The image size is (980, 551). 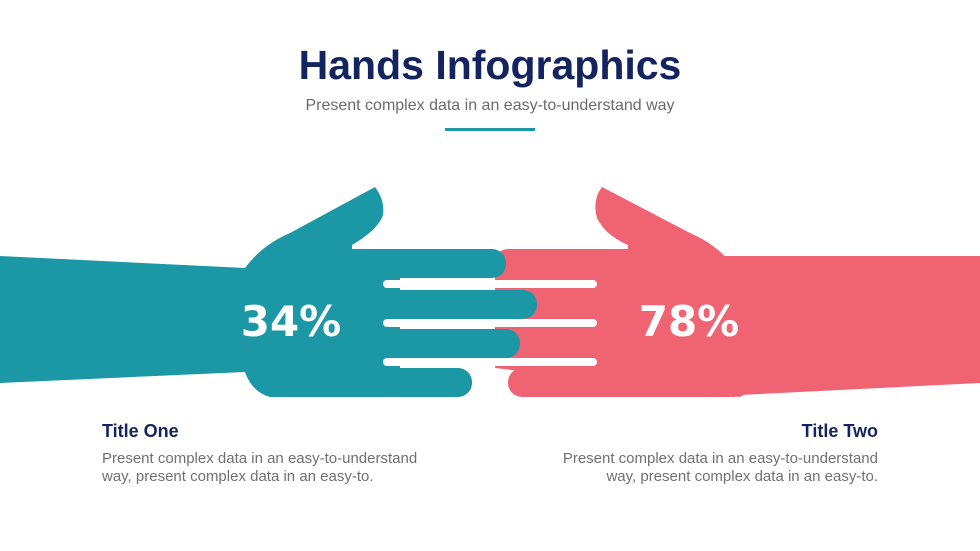 I want to click on title-divider, so click(x=490, y=129).